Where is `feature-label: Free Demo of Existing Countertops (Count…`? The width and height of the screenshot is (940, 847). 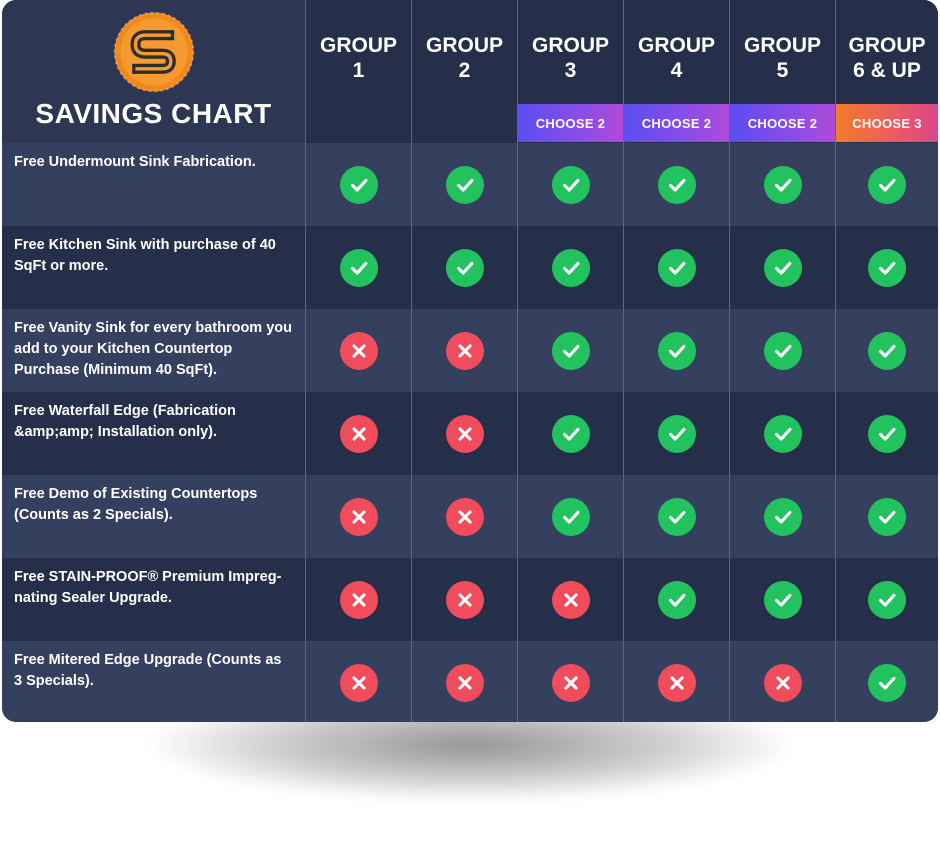
feature-label: Free Demo of Existing Countertops (Count… is located at coordinates (153, 516).